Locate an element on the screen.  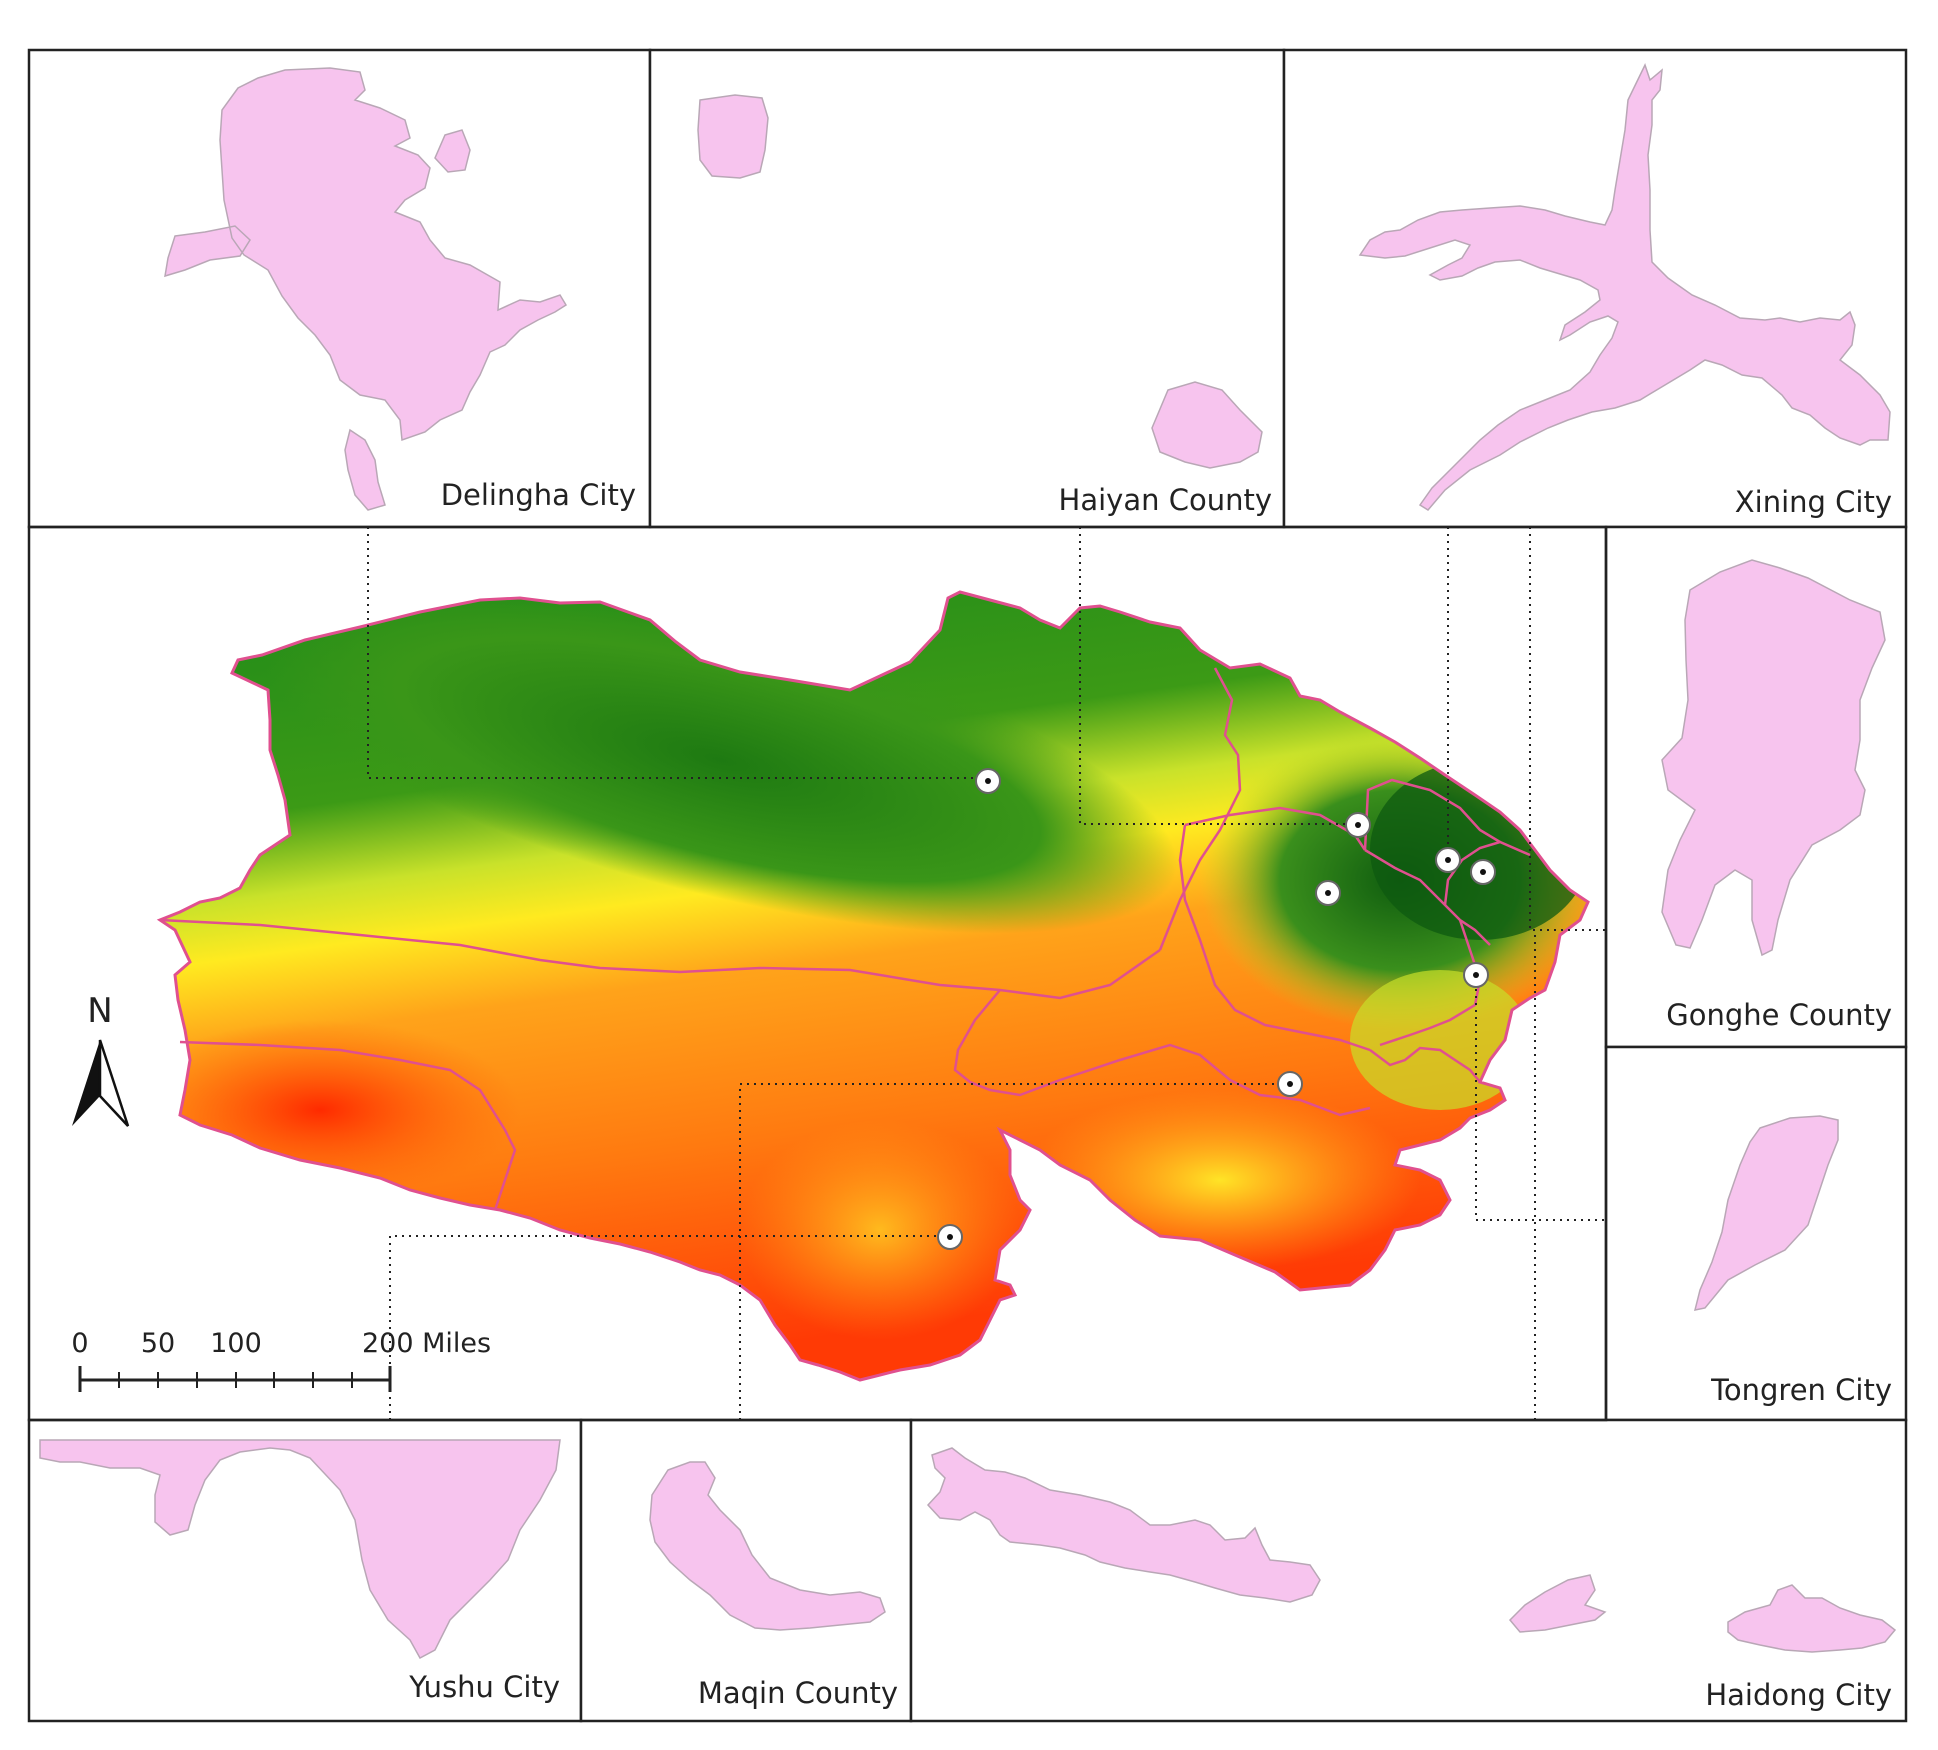
xining-shape is located at coordinates (1624, 287).